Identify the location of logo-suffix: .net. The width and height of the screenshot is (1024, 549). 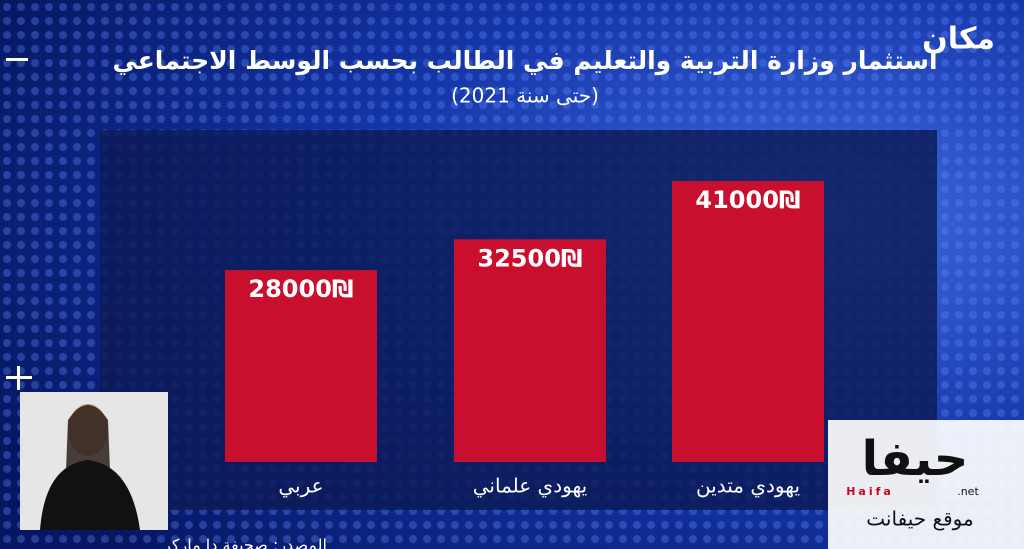
(968, 491).